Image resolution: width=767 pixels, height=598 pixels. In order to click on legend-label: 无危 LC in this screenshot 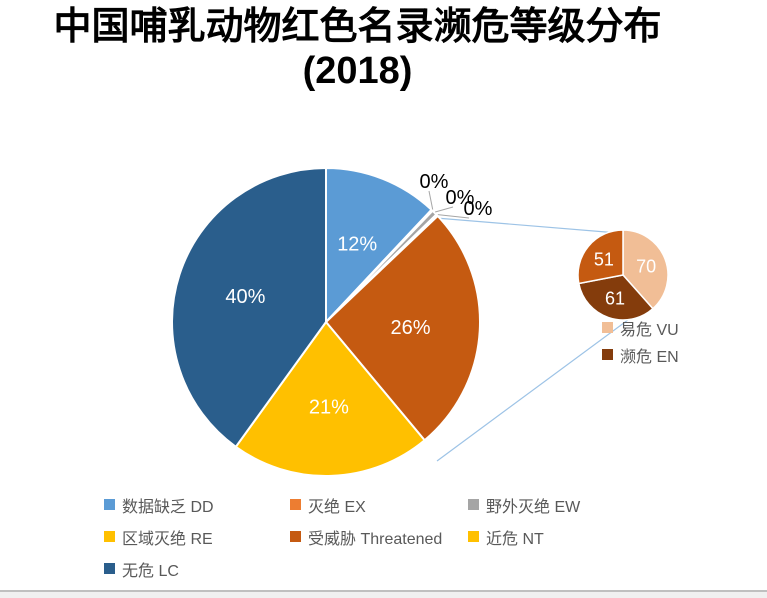, I will do `click(150, 571)`.